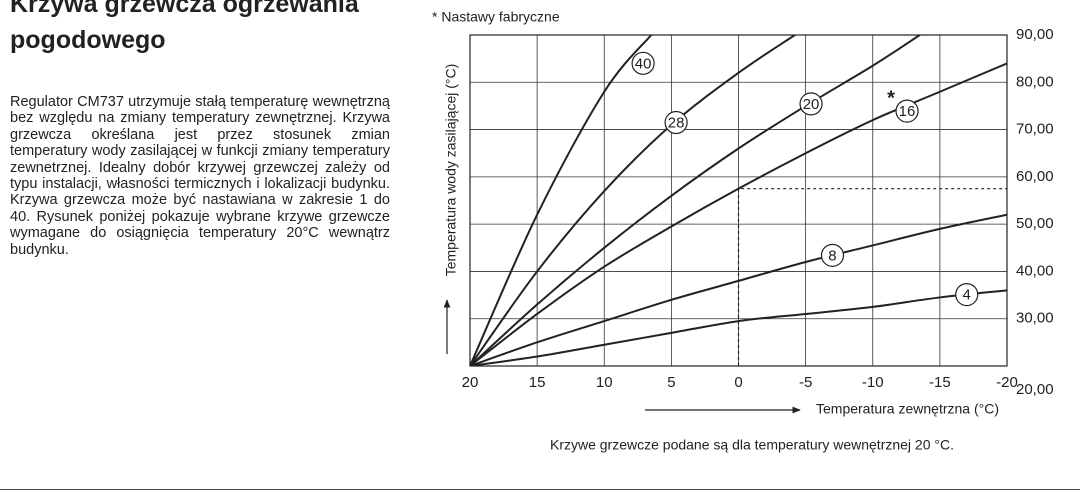 The height and width of the screenshot is (492, 1080). What do you see at coordinates (1007, 382) in the screenshot?
I see `x-tick-label: -20` at bounding box center [1007, 382].